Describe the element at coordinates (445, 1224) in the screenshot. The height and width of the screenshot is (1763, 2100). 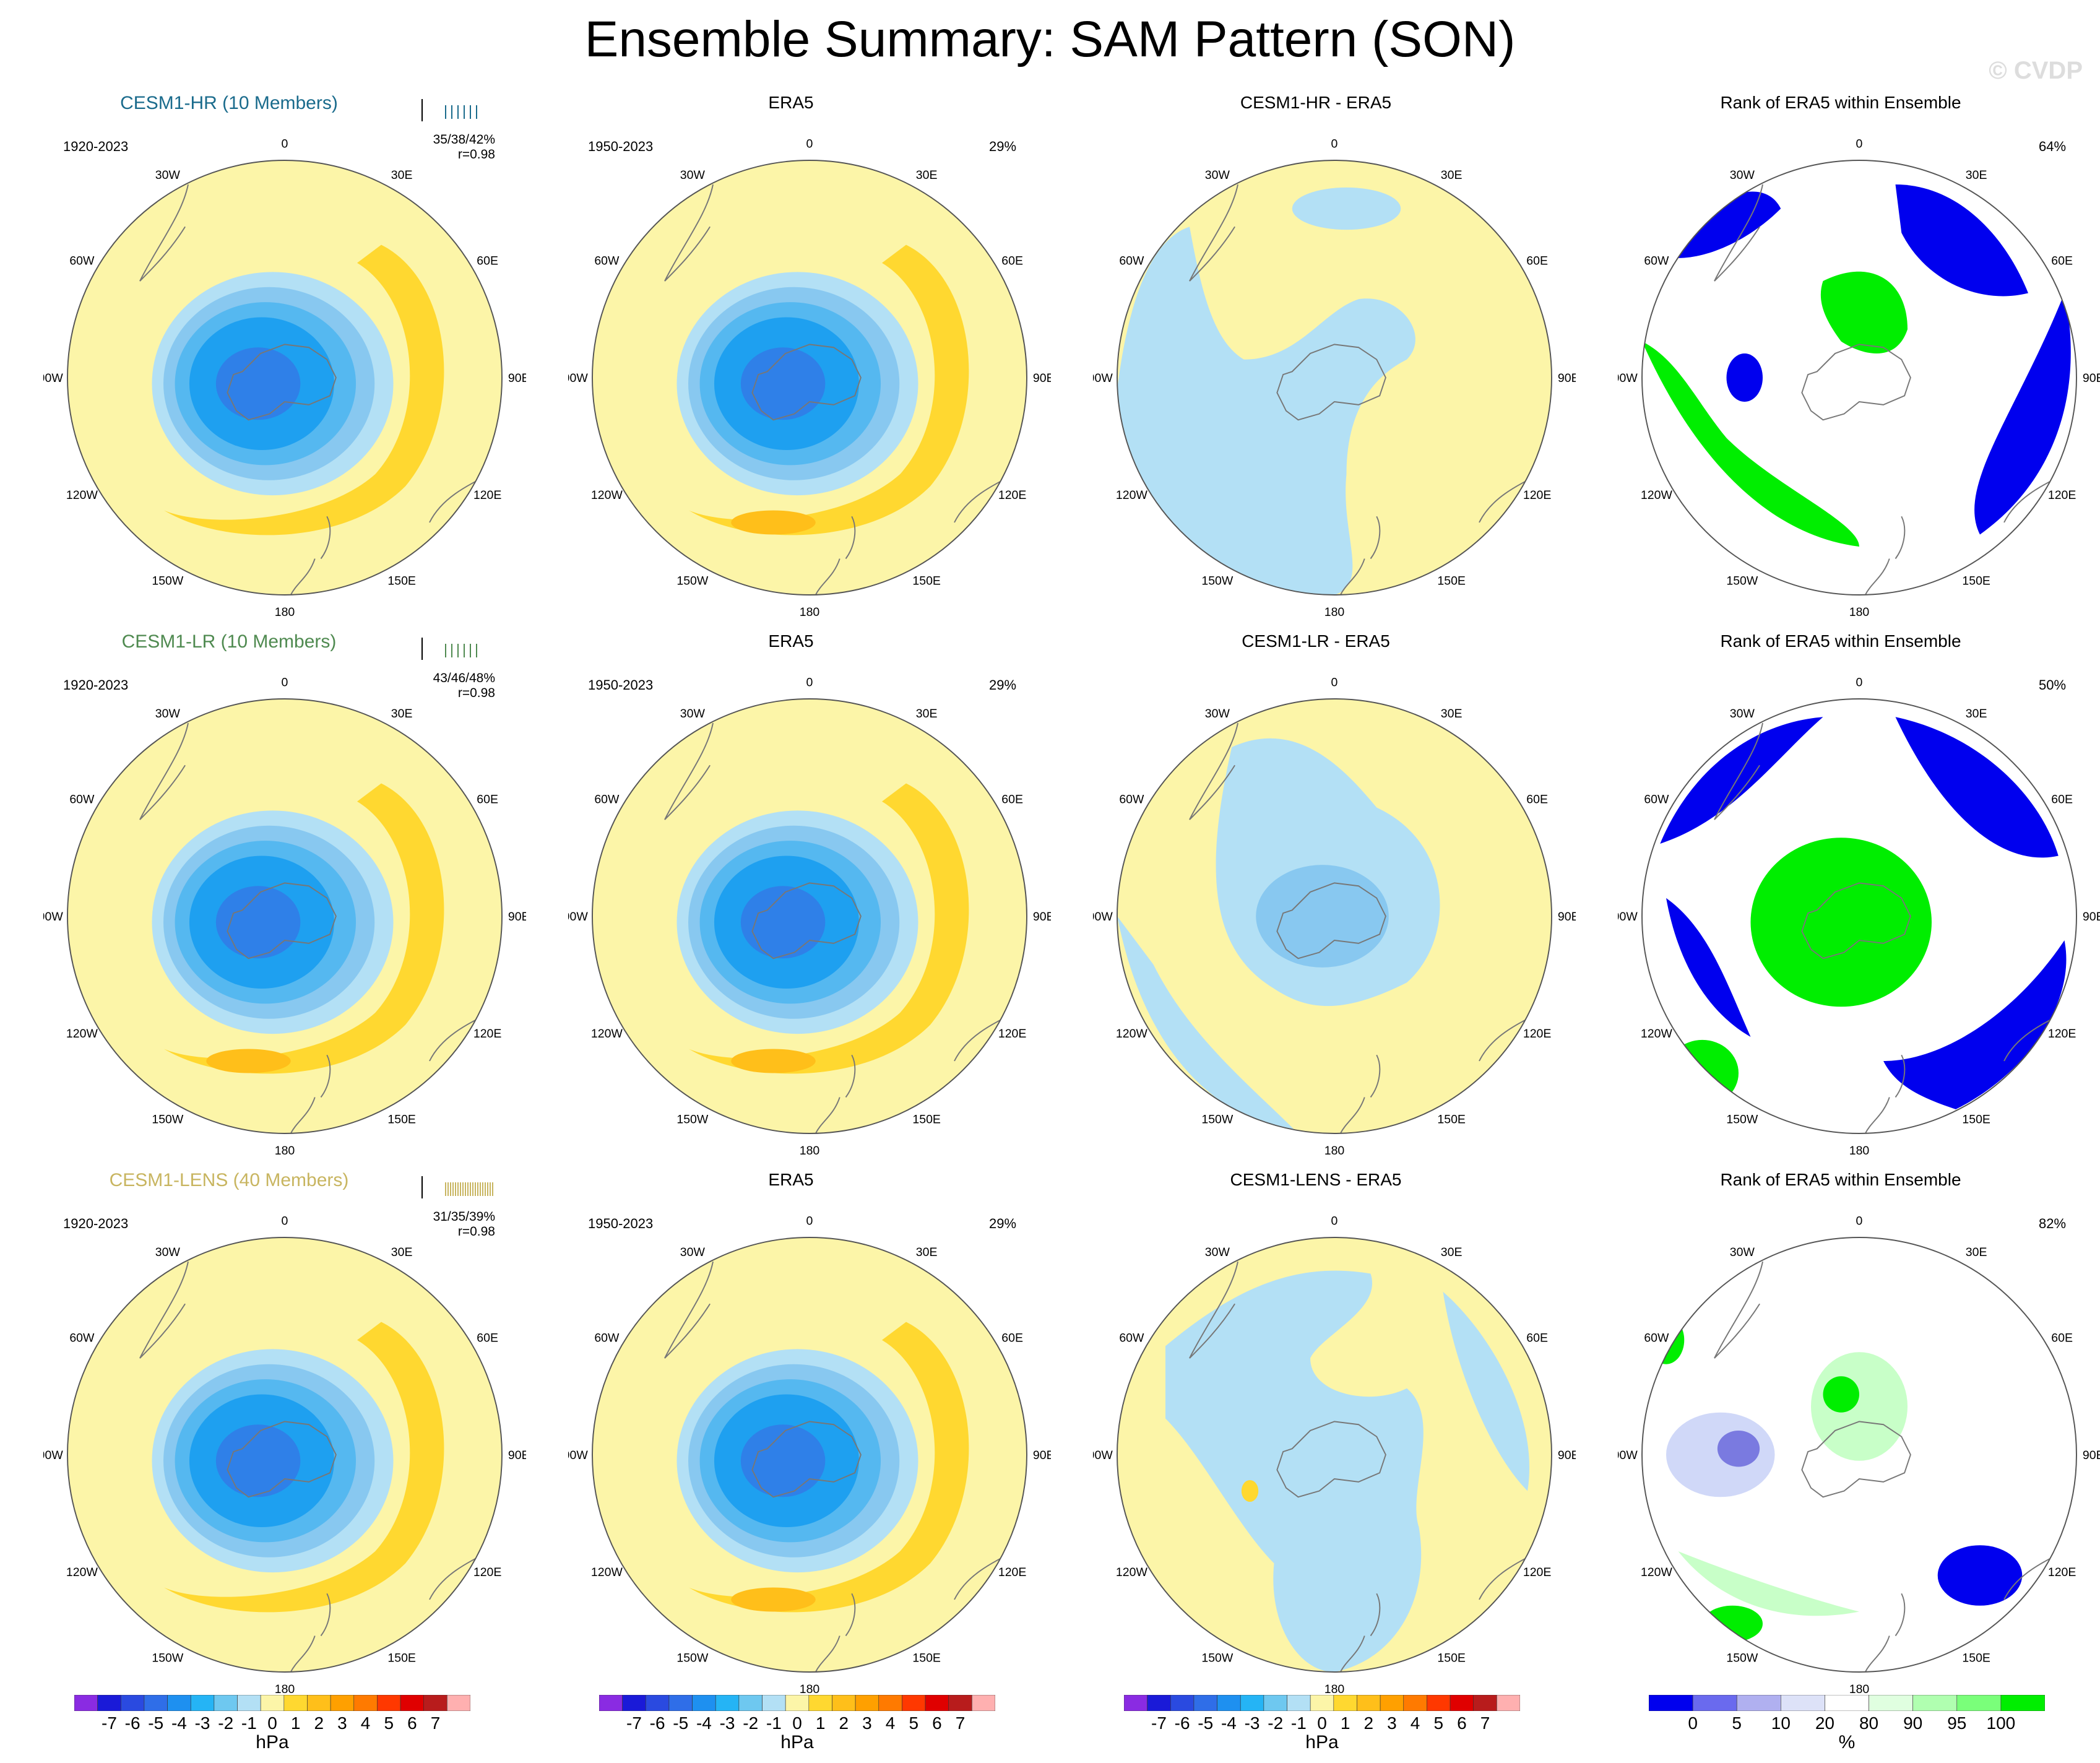
I see `pattern-stats: 31/35/39% r=0.98` at that location.